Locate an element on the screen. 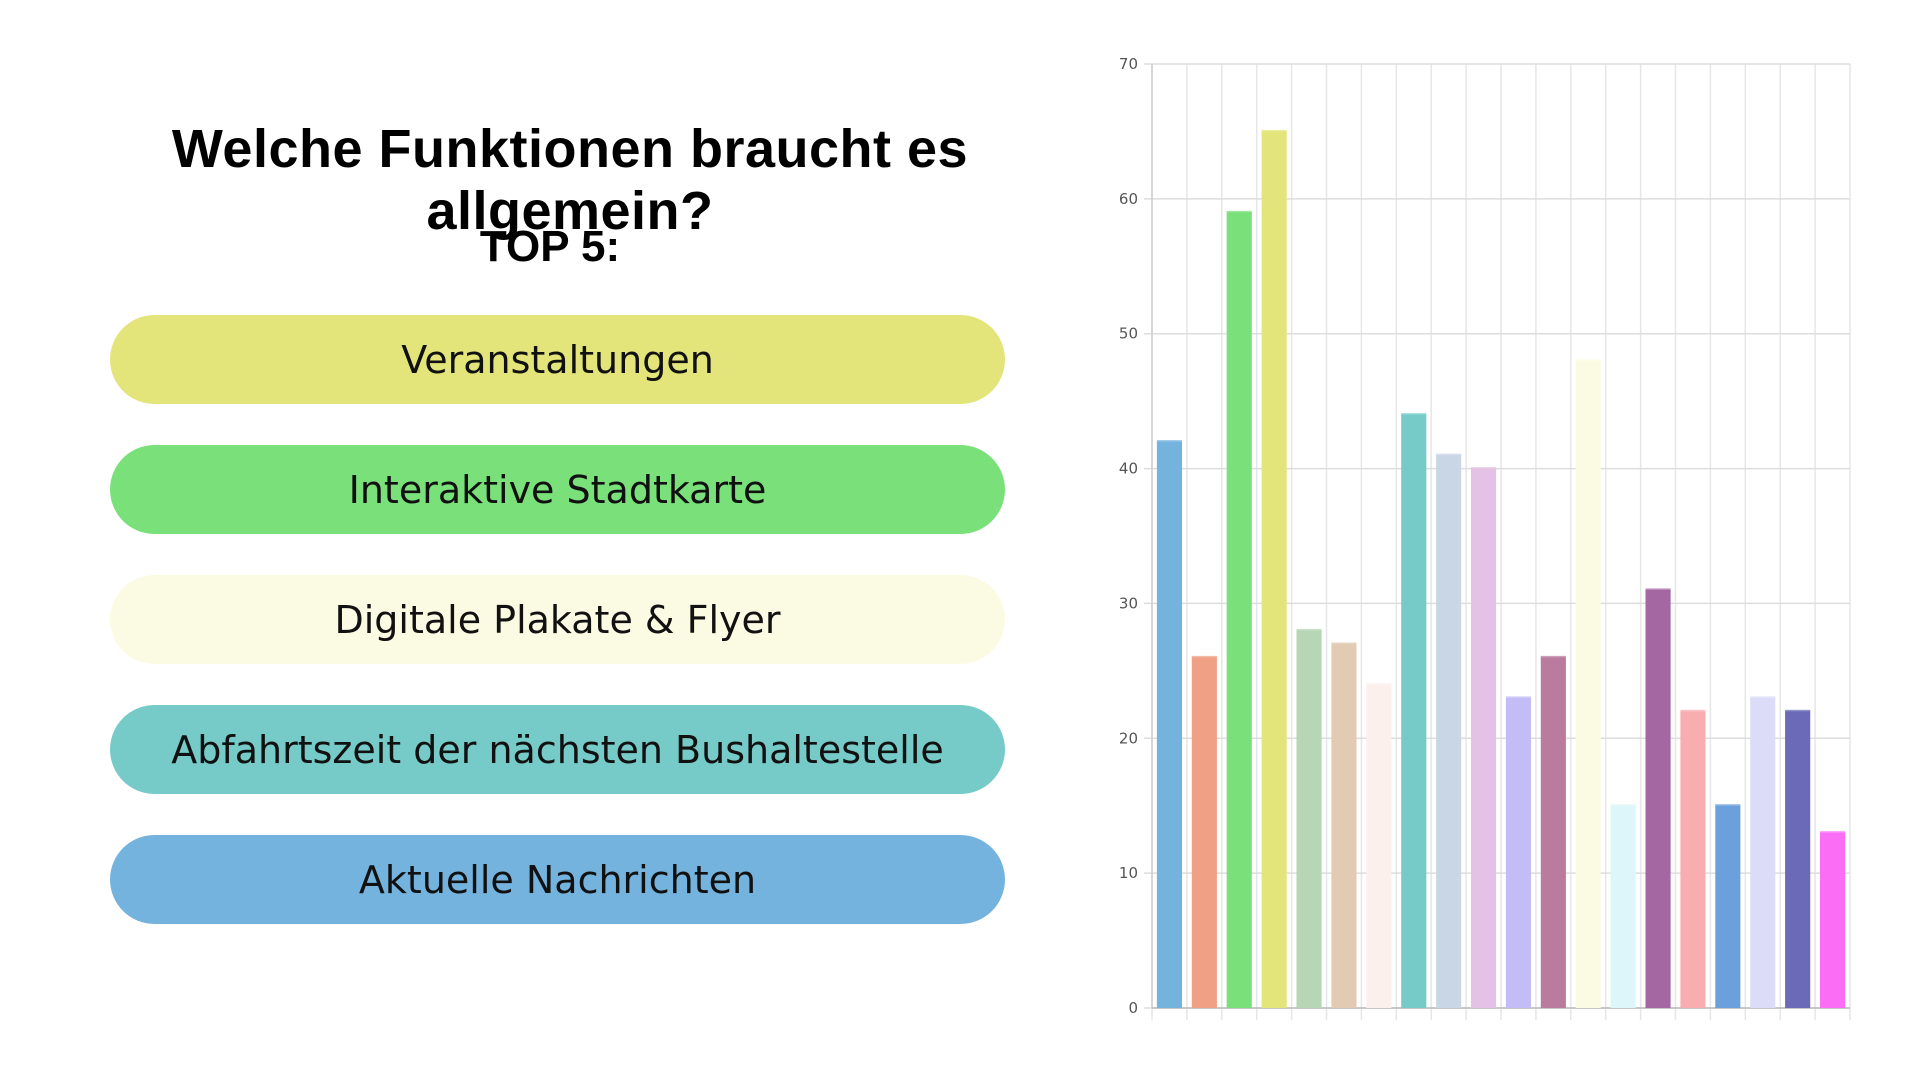 This screenshot has width=1920, height=1080. top-item-bushaltestelle: Abfahrtszeit der nächsten Bushaltestelle is located at coordinates (557, 749).